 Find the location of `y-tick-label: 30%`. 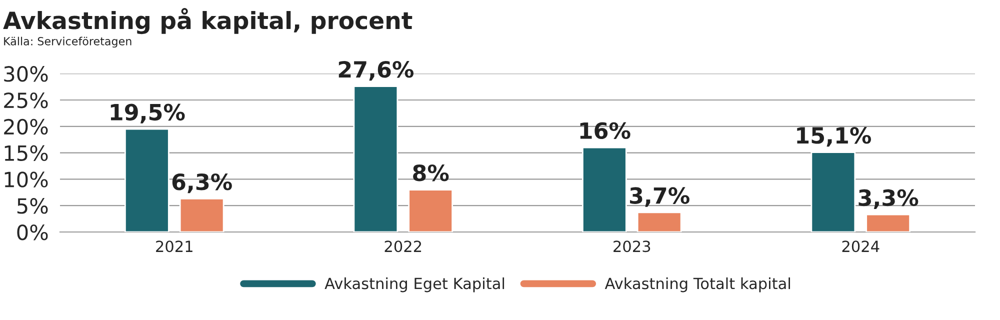

y-tick-label: 30% is located at coordinates (26, 74).